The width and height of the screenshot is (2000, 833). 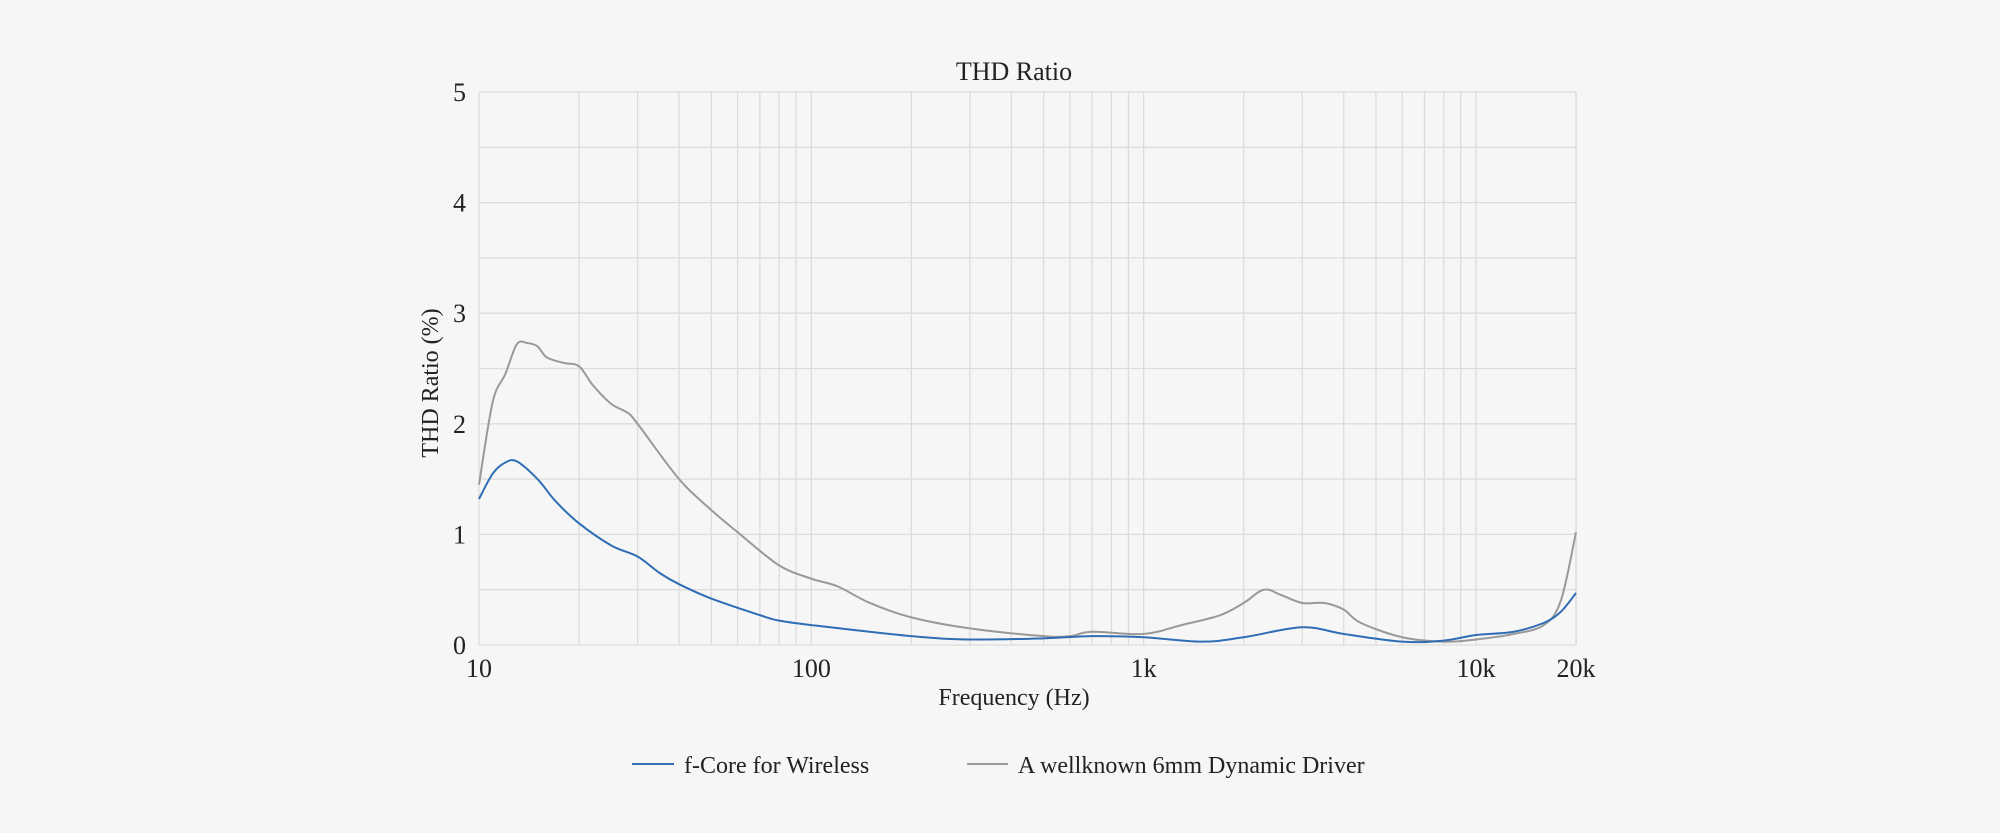 What do you see at coordinates (459, 534) in the screenshot?
I see `y-tick-label: 1` at bounding box center [459, 534].